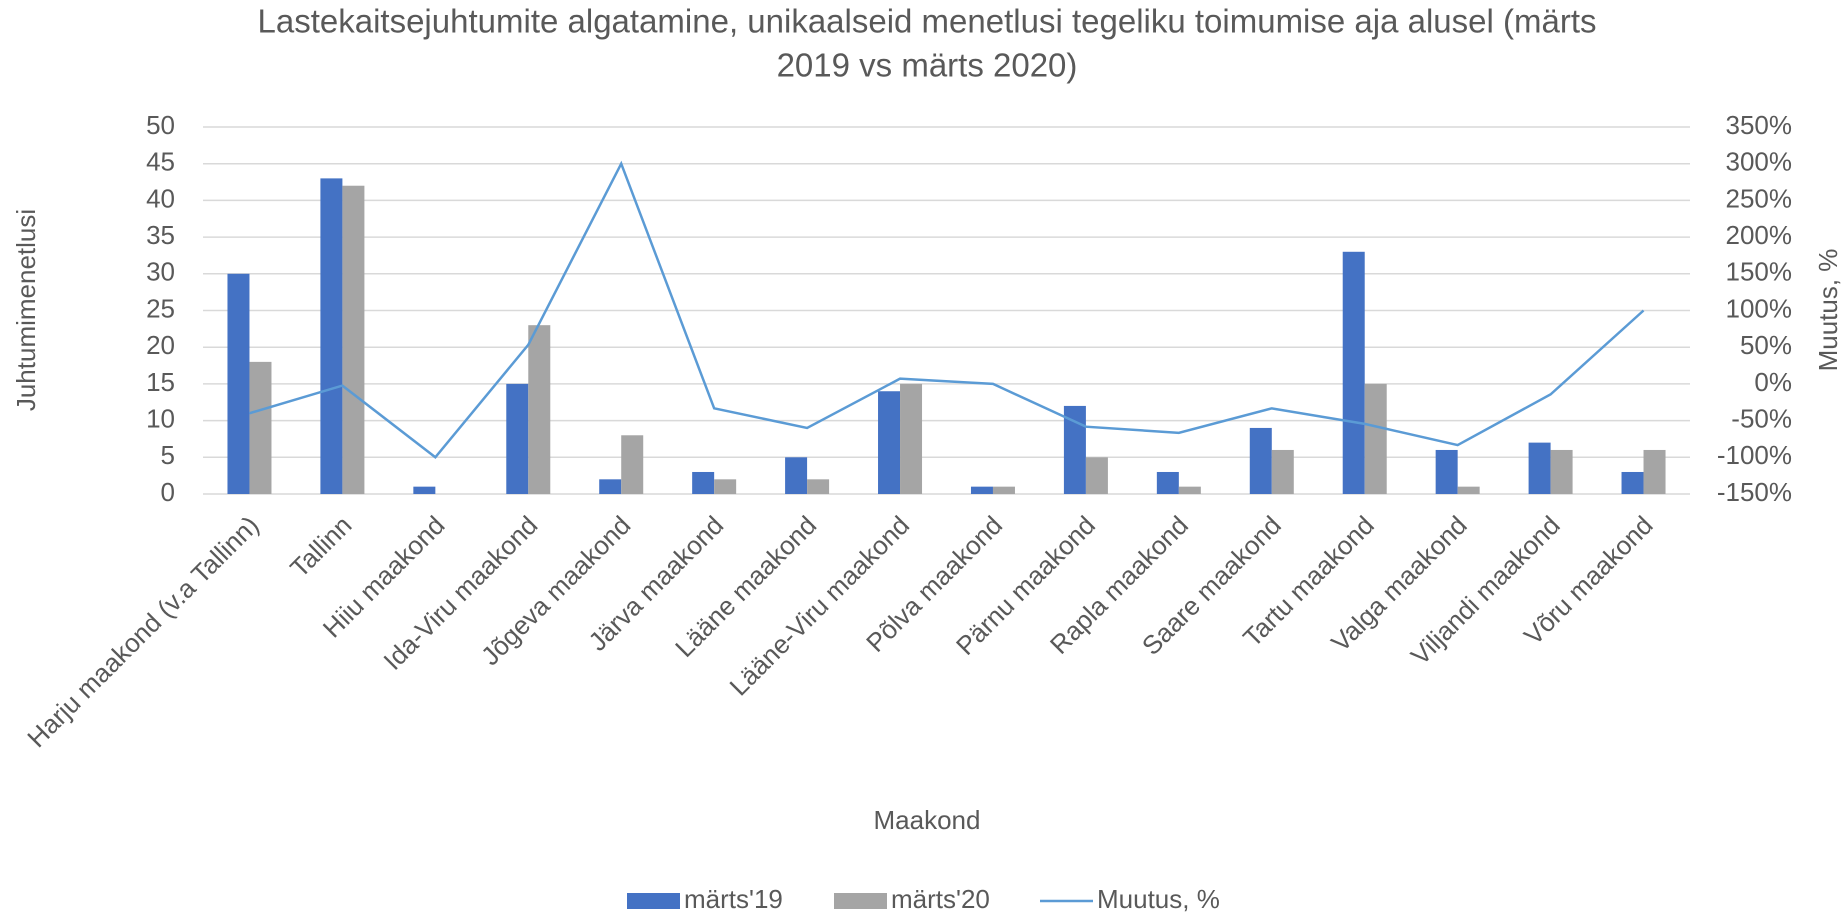 This screenshot has height=916, width=1847. Describe the element at coordinates (26, 310) in the screenshot. I see `y-axis-title: Juhtumimenetlusi` at that location.